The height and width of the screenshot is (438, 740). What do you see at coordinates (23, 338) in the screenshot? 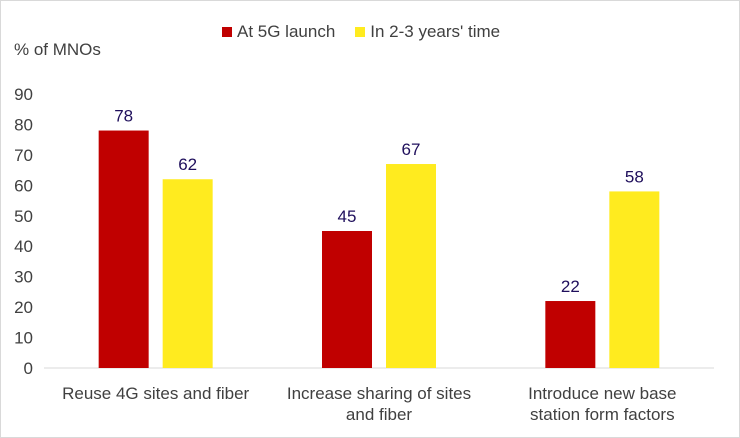
I see `y-tick-label: 10` at bounding box center [23, 338].